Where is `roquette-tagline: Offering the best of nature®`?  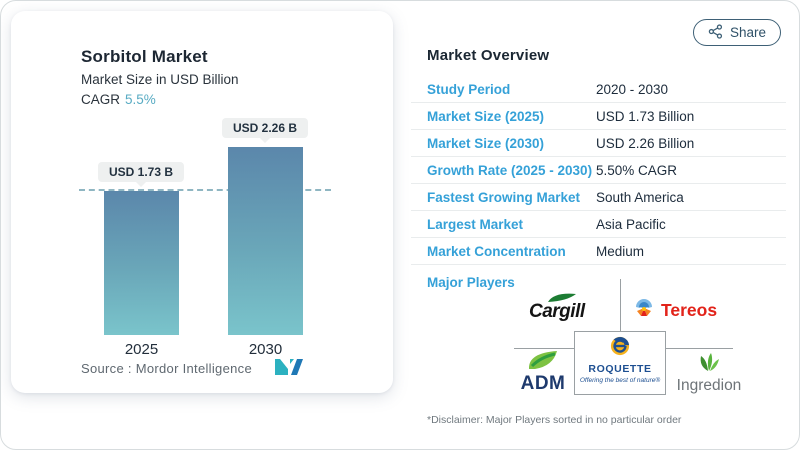 roquette-tagline: Offering the best of nature® is located at coordinates (620, 380).